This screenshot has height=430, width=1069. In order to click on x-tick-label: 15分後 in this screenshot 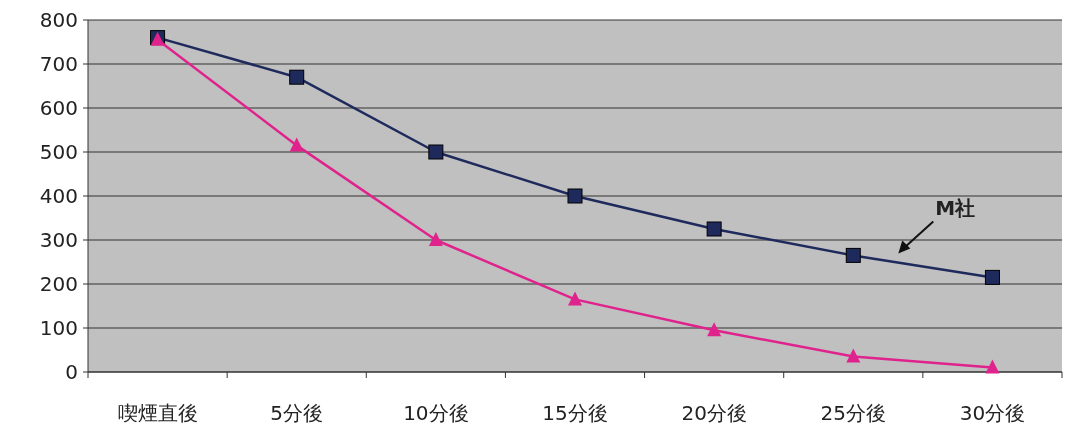, I will do `click(575, 413)`.